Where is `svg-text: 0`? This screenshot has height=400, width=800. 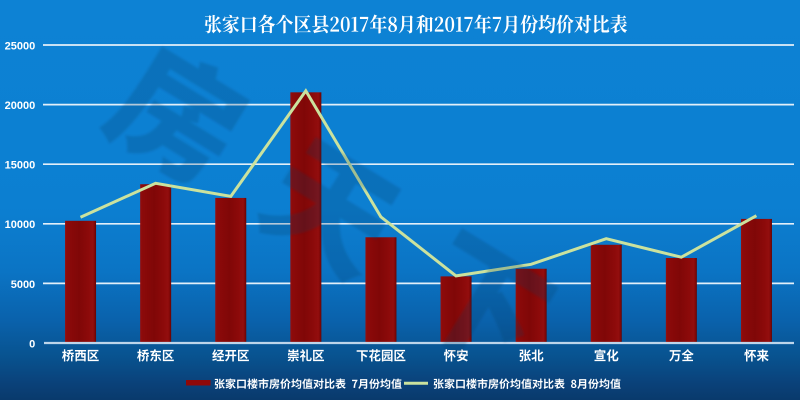
svg-text: 0 is located at coordinates (32, 344).